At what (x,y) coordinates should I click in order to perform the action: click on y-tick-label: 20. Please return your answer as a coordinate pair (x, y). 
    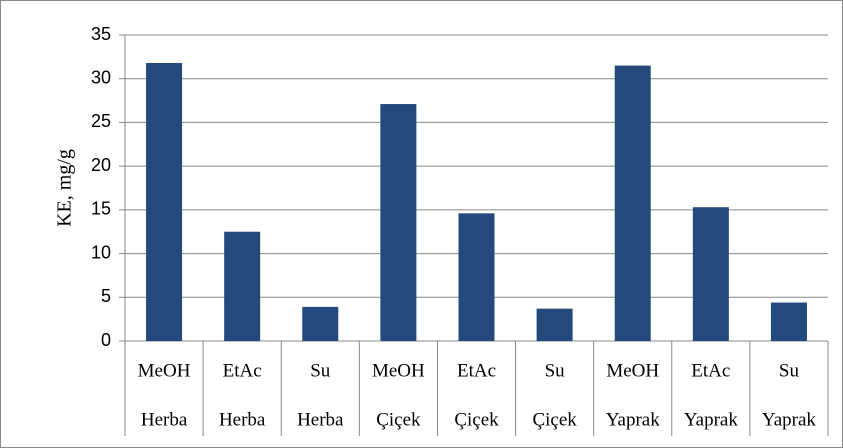
    Looking at the image, I should click on (101, 165).